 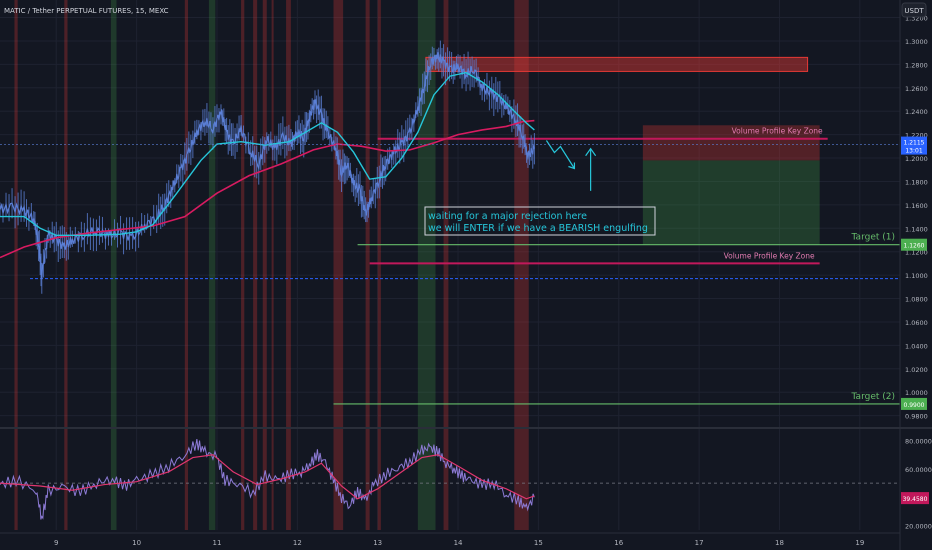 What do you see at coordinates (916, 346) in the screenshot?
I see `y-tick-label: 1.0400` at bounding box center [916, 346].